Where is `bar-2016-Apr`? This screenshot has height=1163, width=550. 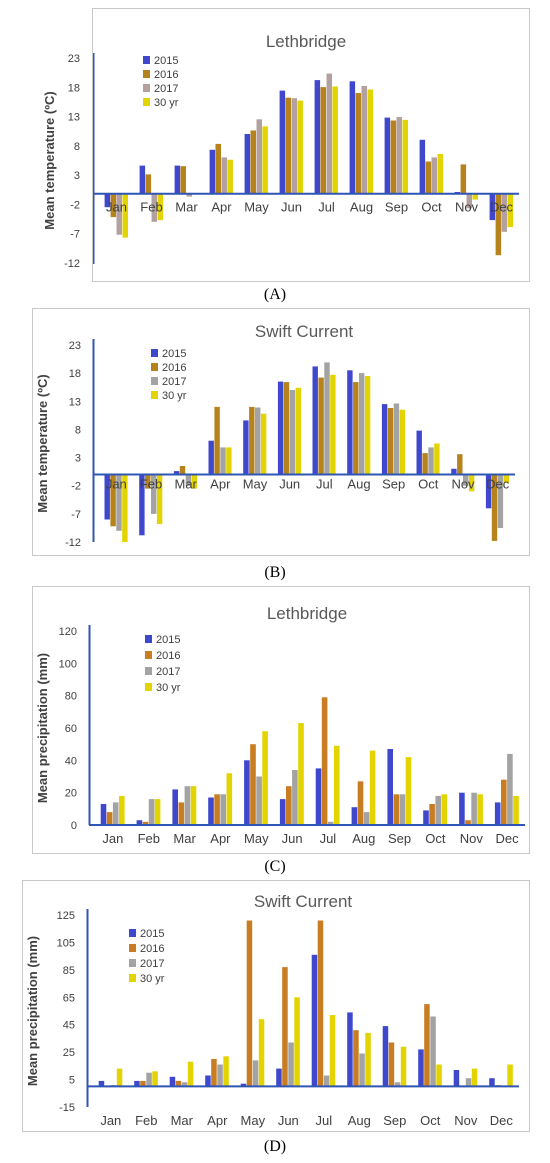
bar-2016-Apr is located at coordinates (217, 440).